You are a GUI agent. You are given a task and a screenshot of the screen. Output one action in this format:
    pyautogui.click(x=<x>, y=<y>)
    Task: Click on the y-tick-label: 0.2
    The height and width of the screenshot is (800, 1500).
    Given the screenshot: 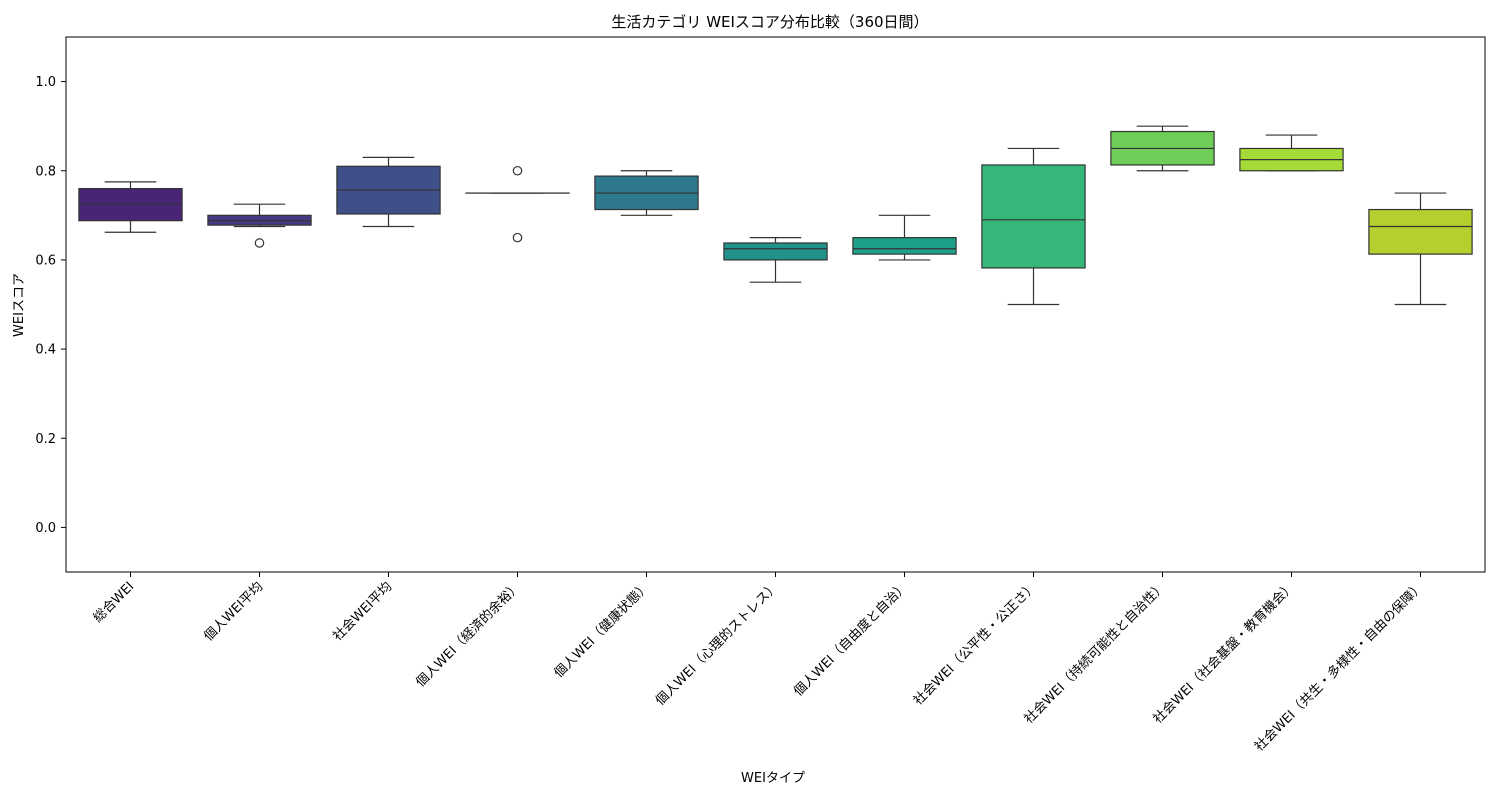 What is the action you would take?
    pyautogui.click(x=45, y=439)
    